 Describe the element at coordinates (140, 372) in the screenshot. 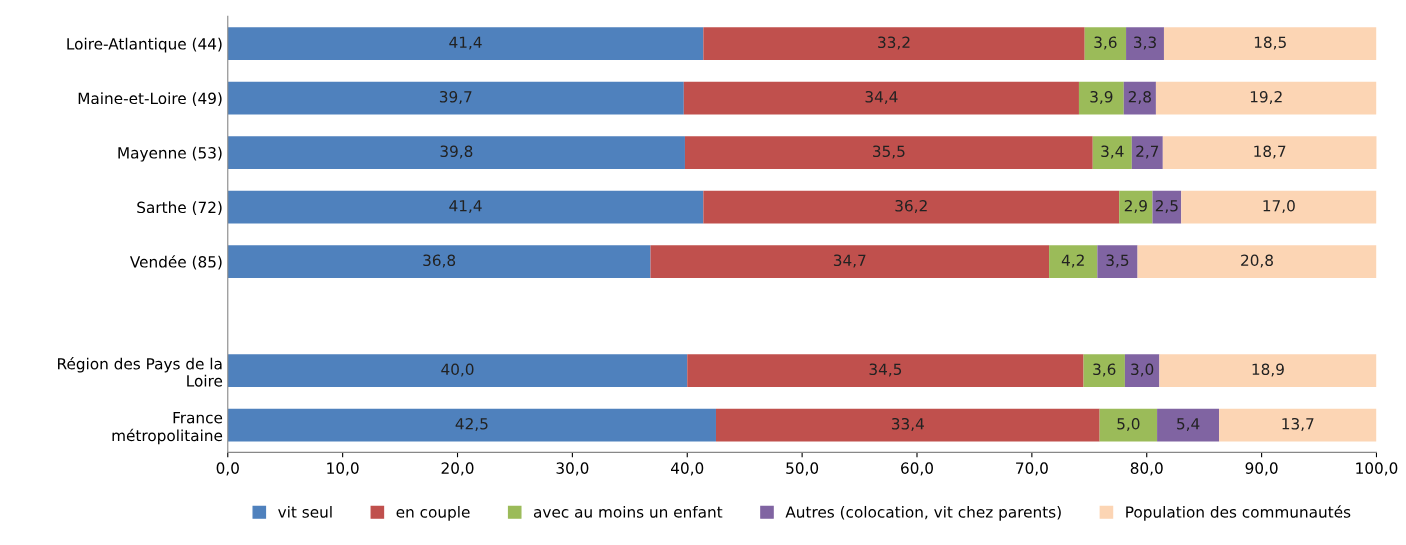

I see `y-tick-label: Région des Pays de la Loire` at that location.